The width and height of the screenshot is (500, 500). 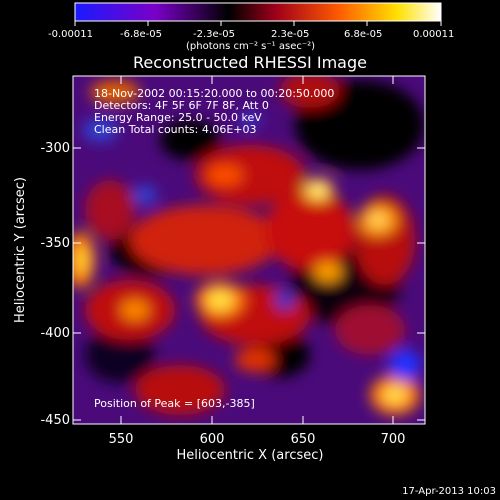 I want to click on x-tick-2: 650, so click(x=303, y=439).